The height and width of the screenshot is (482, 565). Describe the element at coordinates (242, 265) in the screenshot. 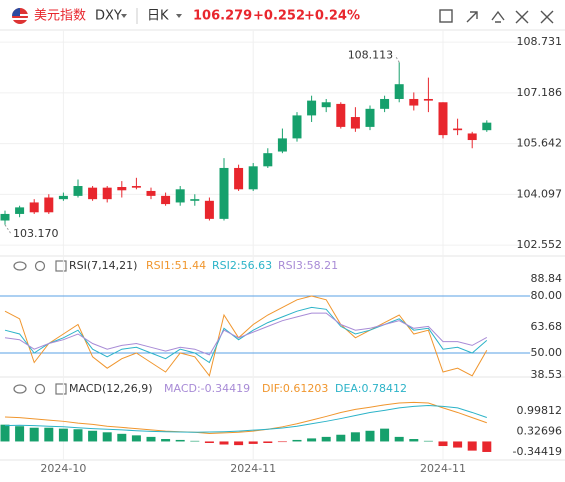

I see `legend-entry: RSI2:56.63` at that location.